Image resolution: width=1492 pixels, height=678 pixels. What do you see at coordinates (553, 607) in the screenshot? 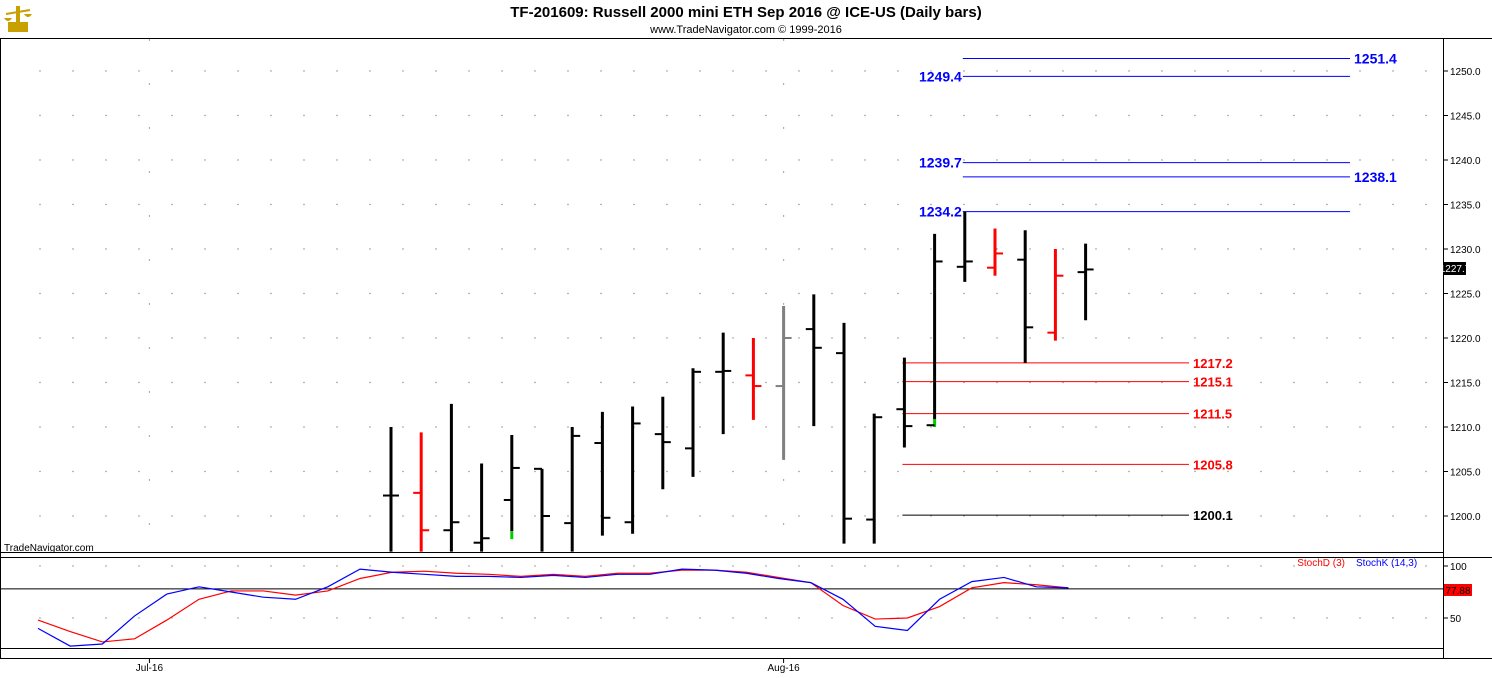
I see `stoch-k-line` at bounding box center [553, 607].